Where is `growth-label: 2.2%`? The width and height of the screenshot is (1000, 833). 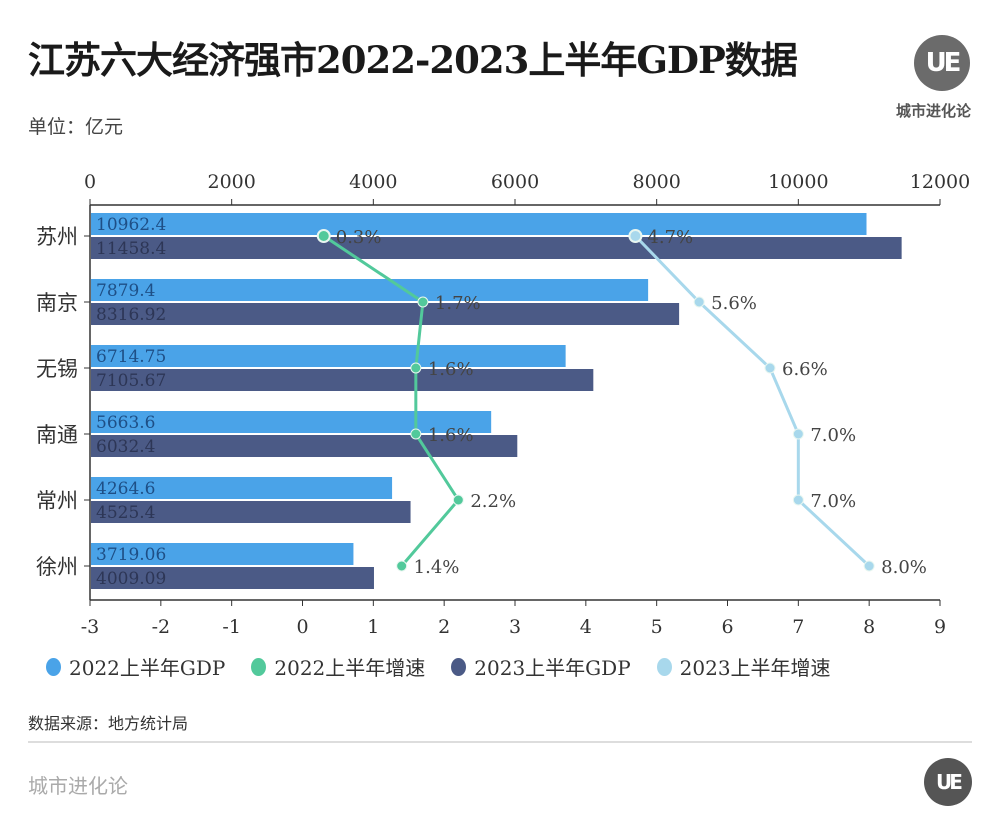 growth-label: 2.2% is located at coordinates (493, 501).